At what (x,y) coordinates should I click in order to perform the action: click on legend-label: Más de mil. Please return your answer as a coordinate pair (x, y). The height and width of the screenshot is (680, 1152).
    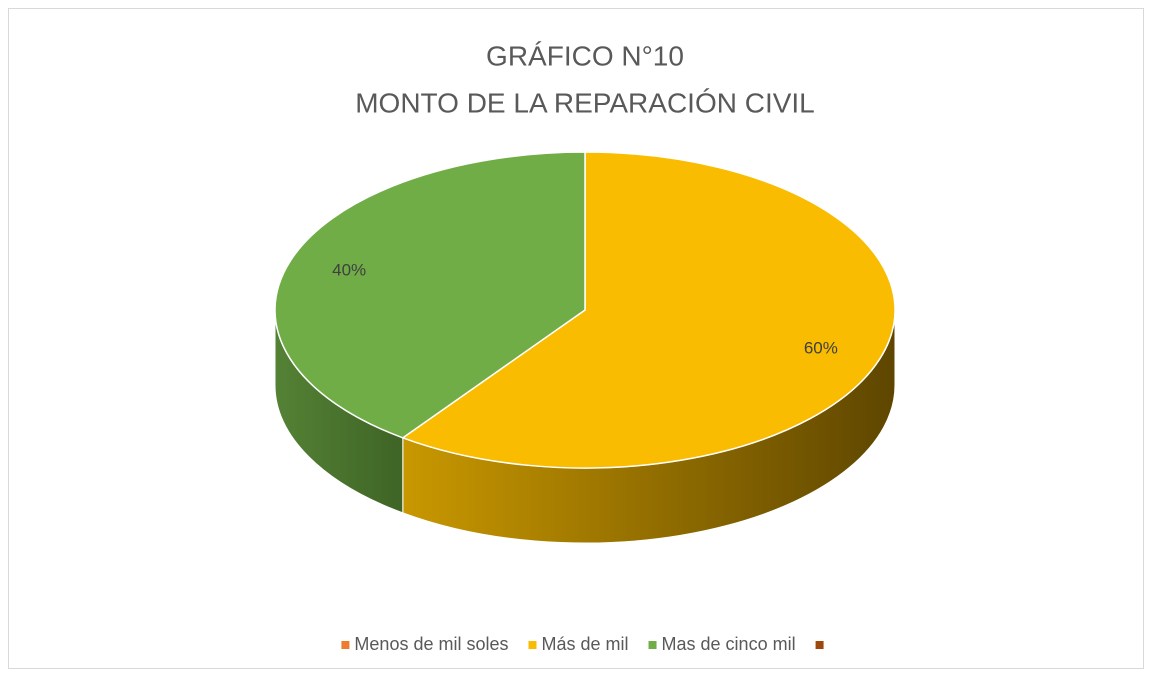
    Looking at the image, I should click on (585, 644).